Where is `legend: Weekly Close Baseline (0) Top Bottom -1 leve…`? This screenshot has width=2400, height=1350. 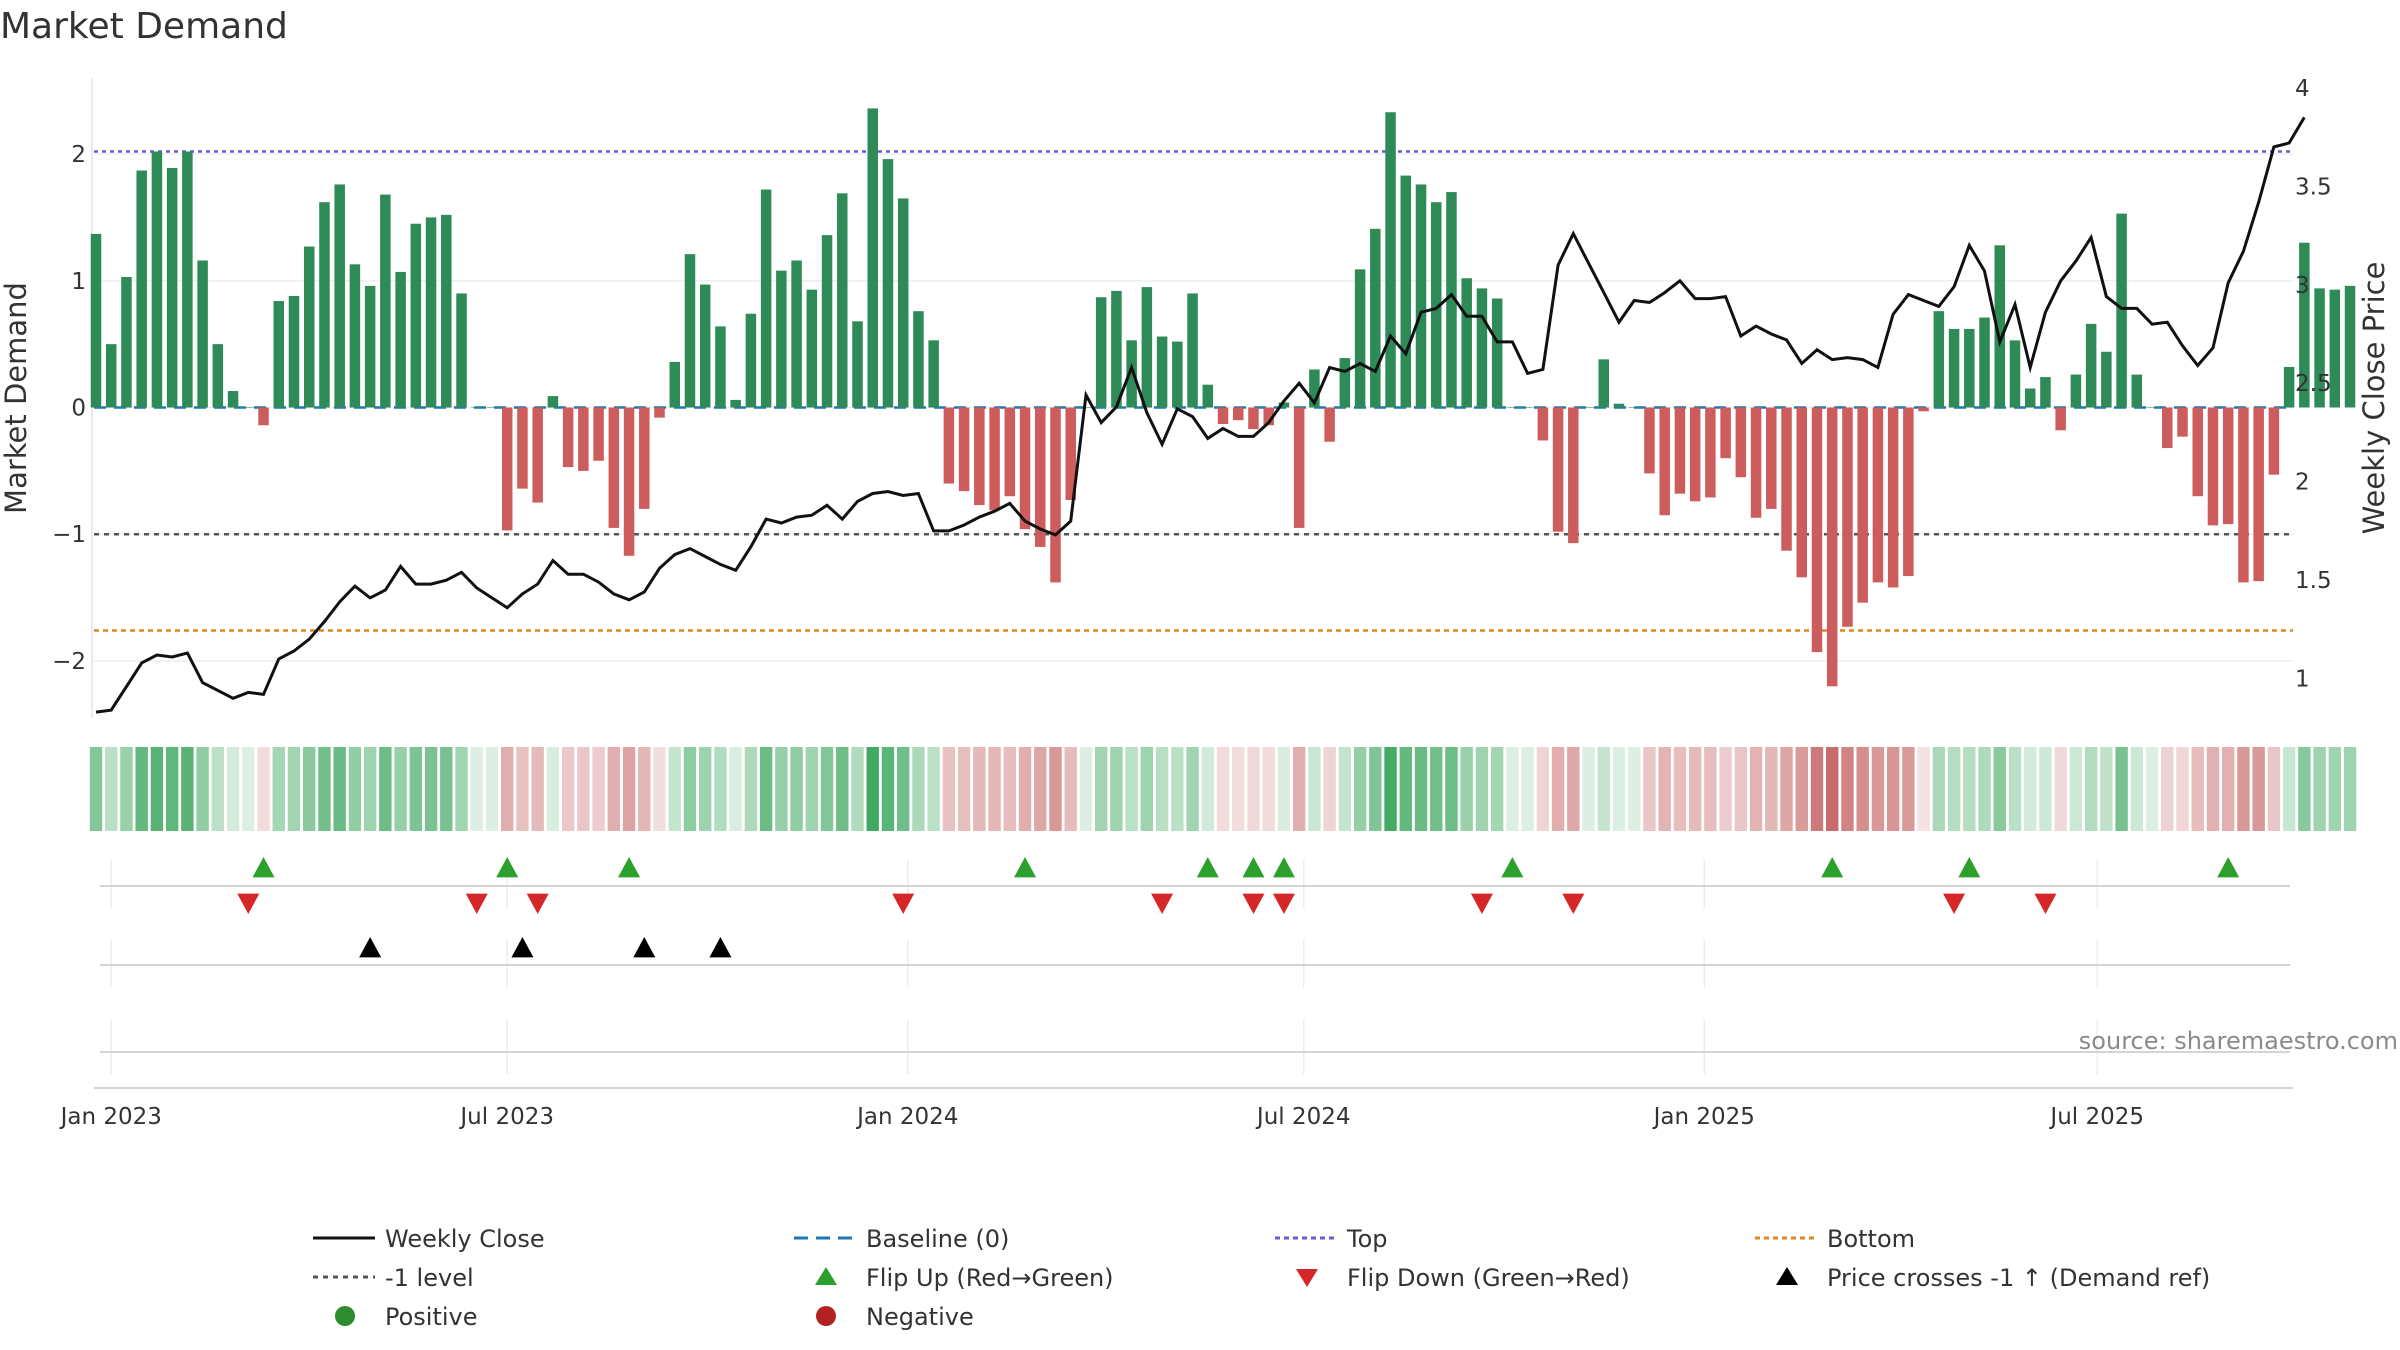
legend: Weekly Close Baseline (0) Top Bottom -1 leve… is located at coordinates (1261, 1278).